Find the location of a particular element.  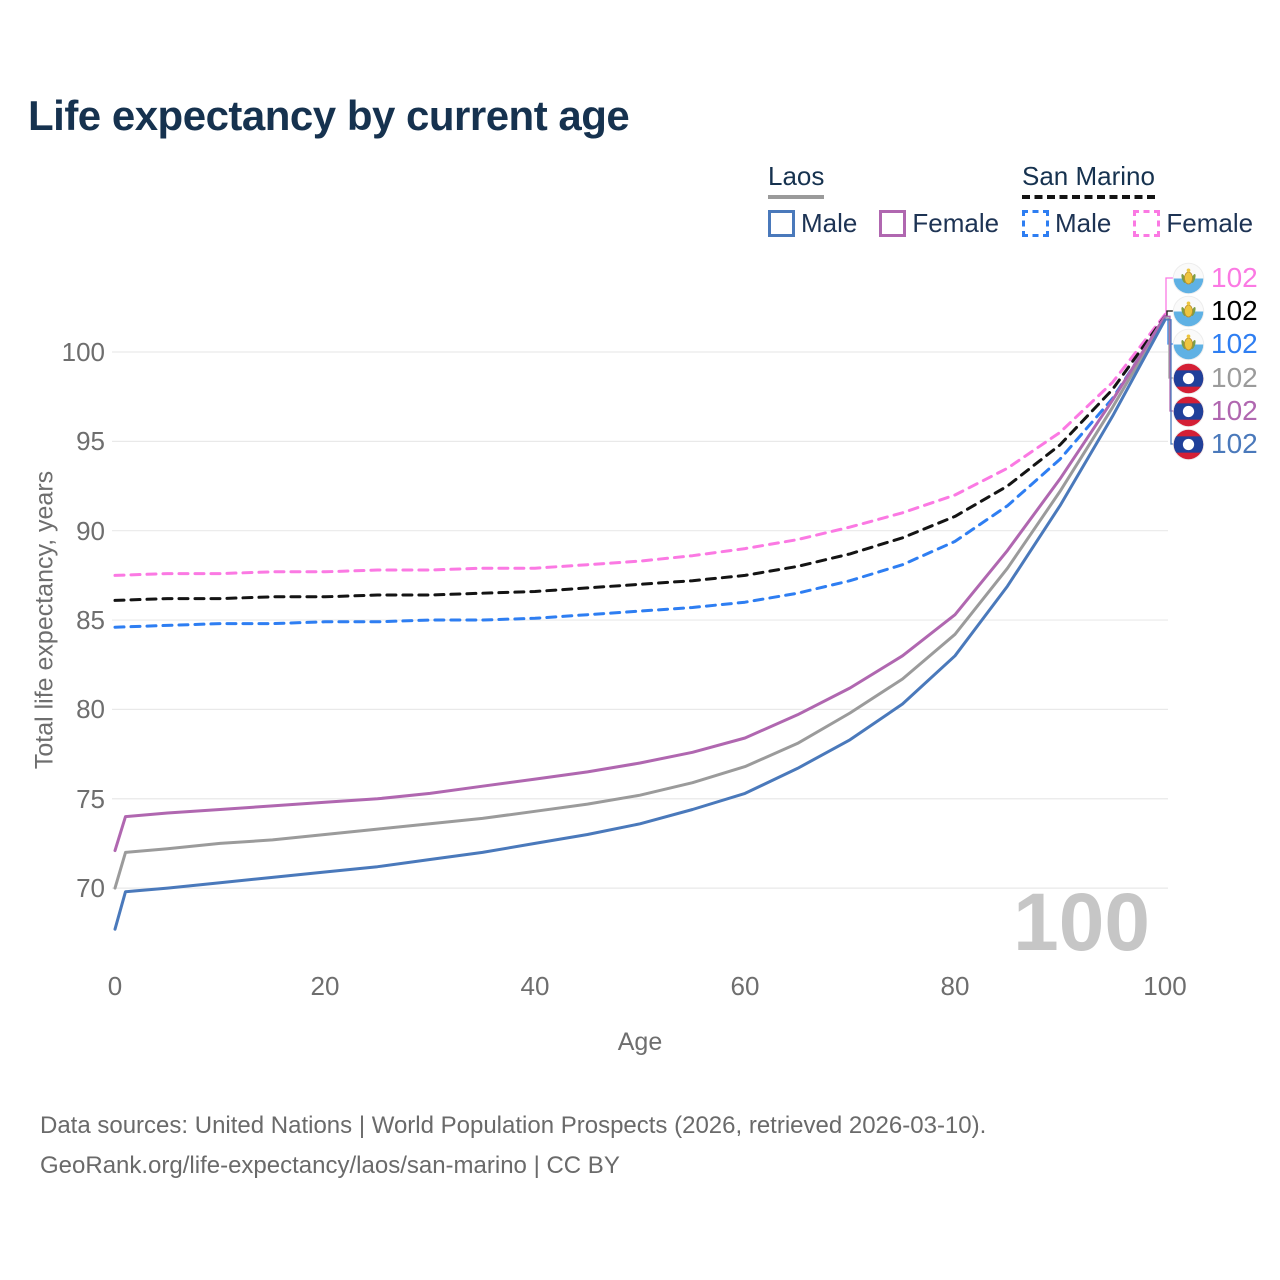

laos-male-swatch-icon is located at coordinates (781, 223).